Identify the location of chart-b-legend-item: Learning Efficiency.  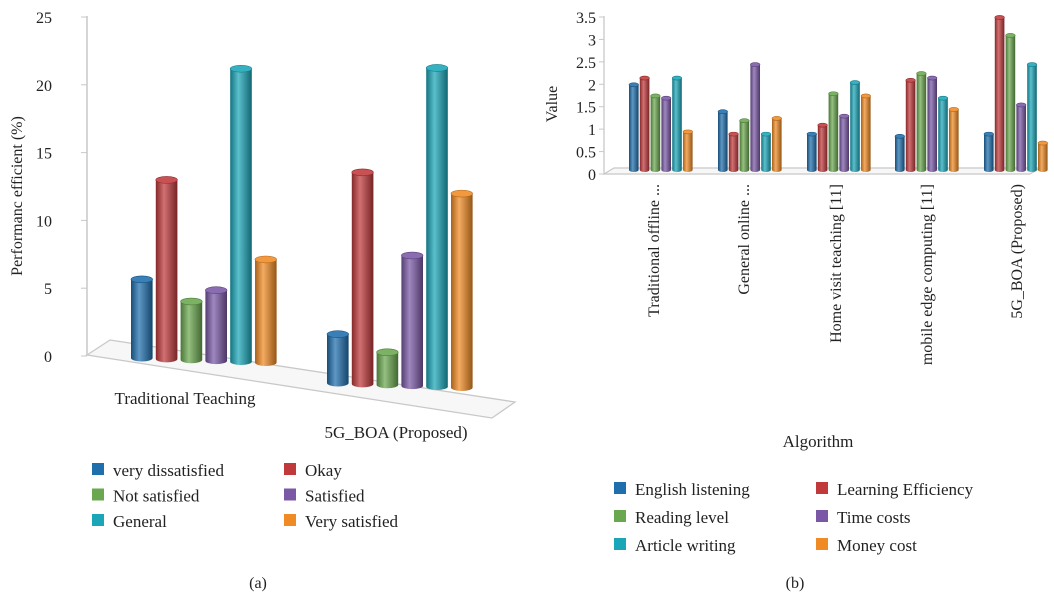
(895, 489).